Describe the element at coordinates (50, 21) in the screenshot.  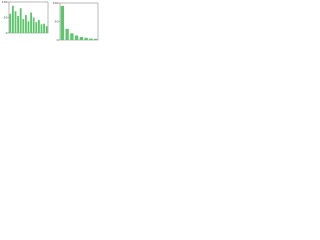
I see `figure: 0 50 100 0 50 100` at that location.